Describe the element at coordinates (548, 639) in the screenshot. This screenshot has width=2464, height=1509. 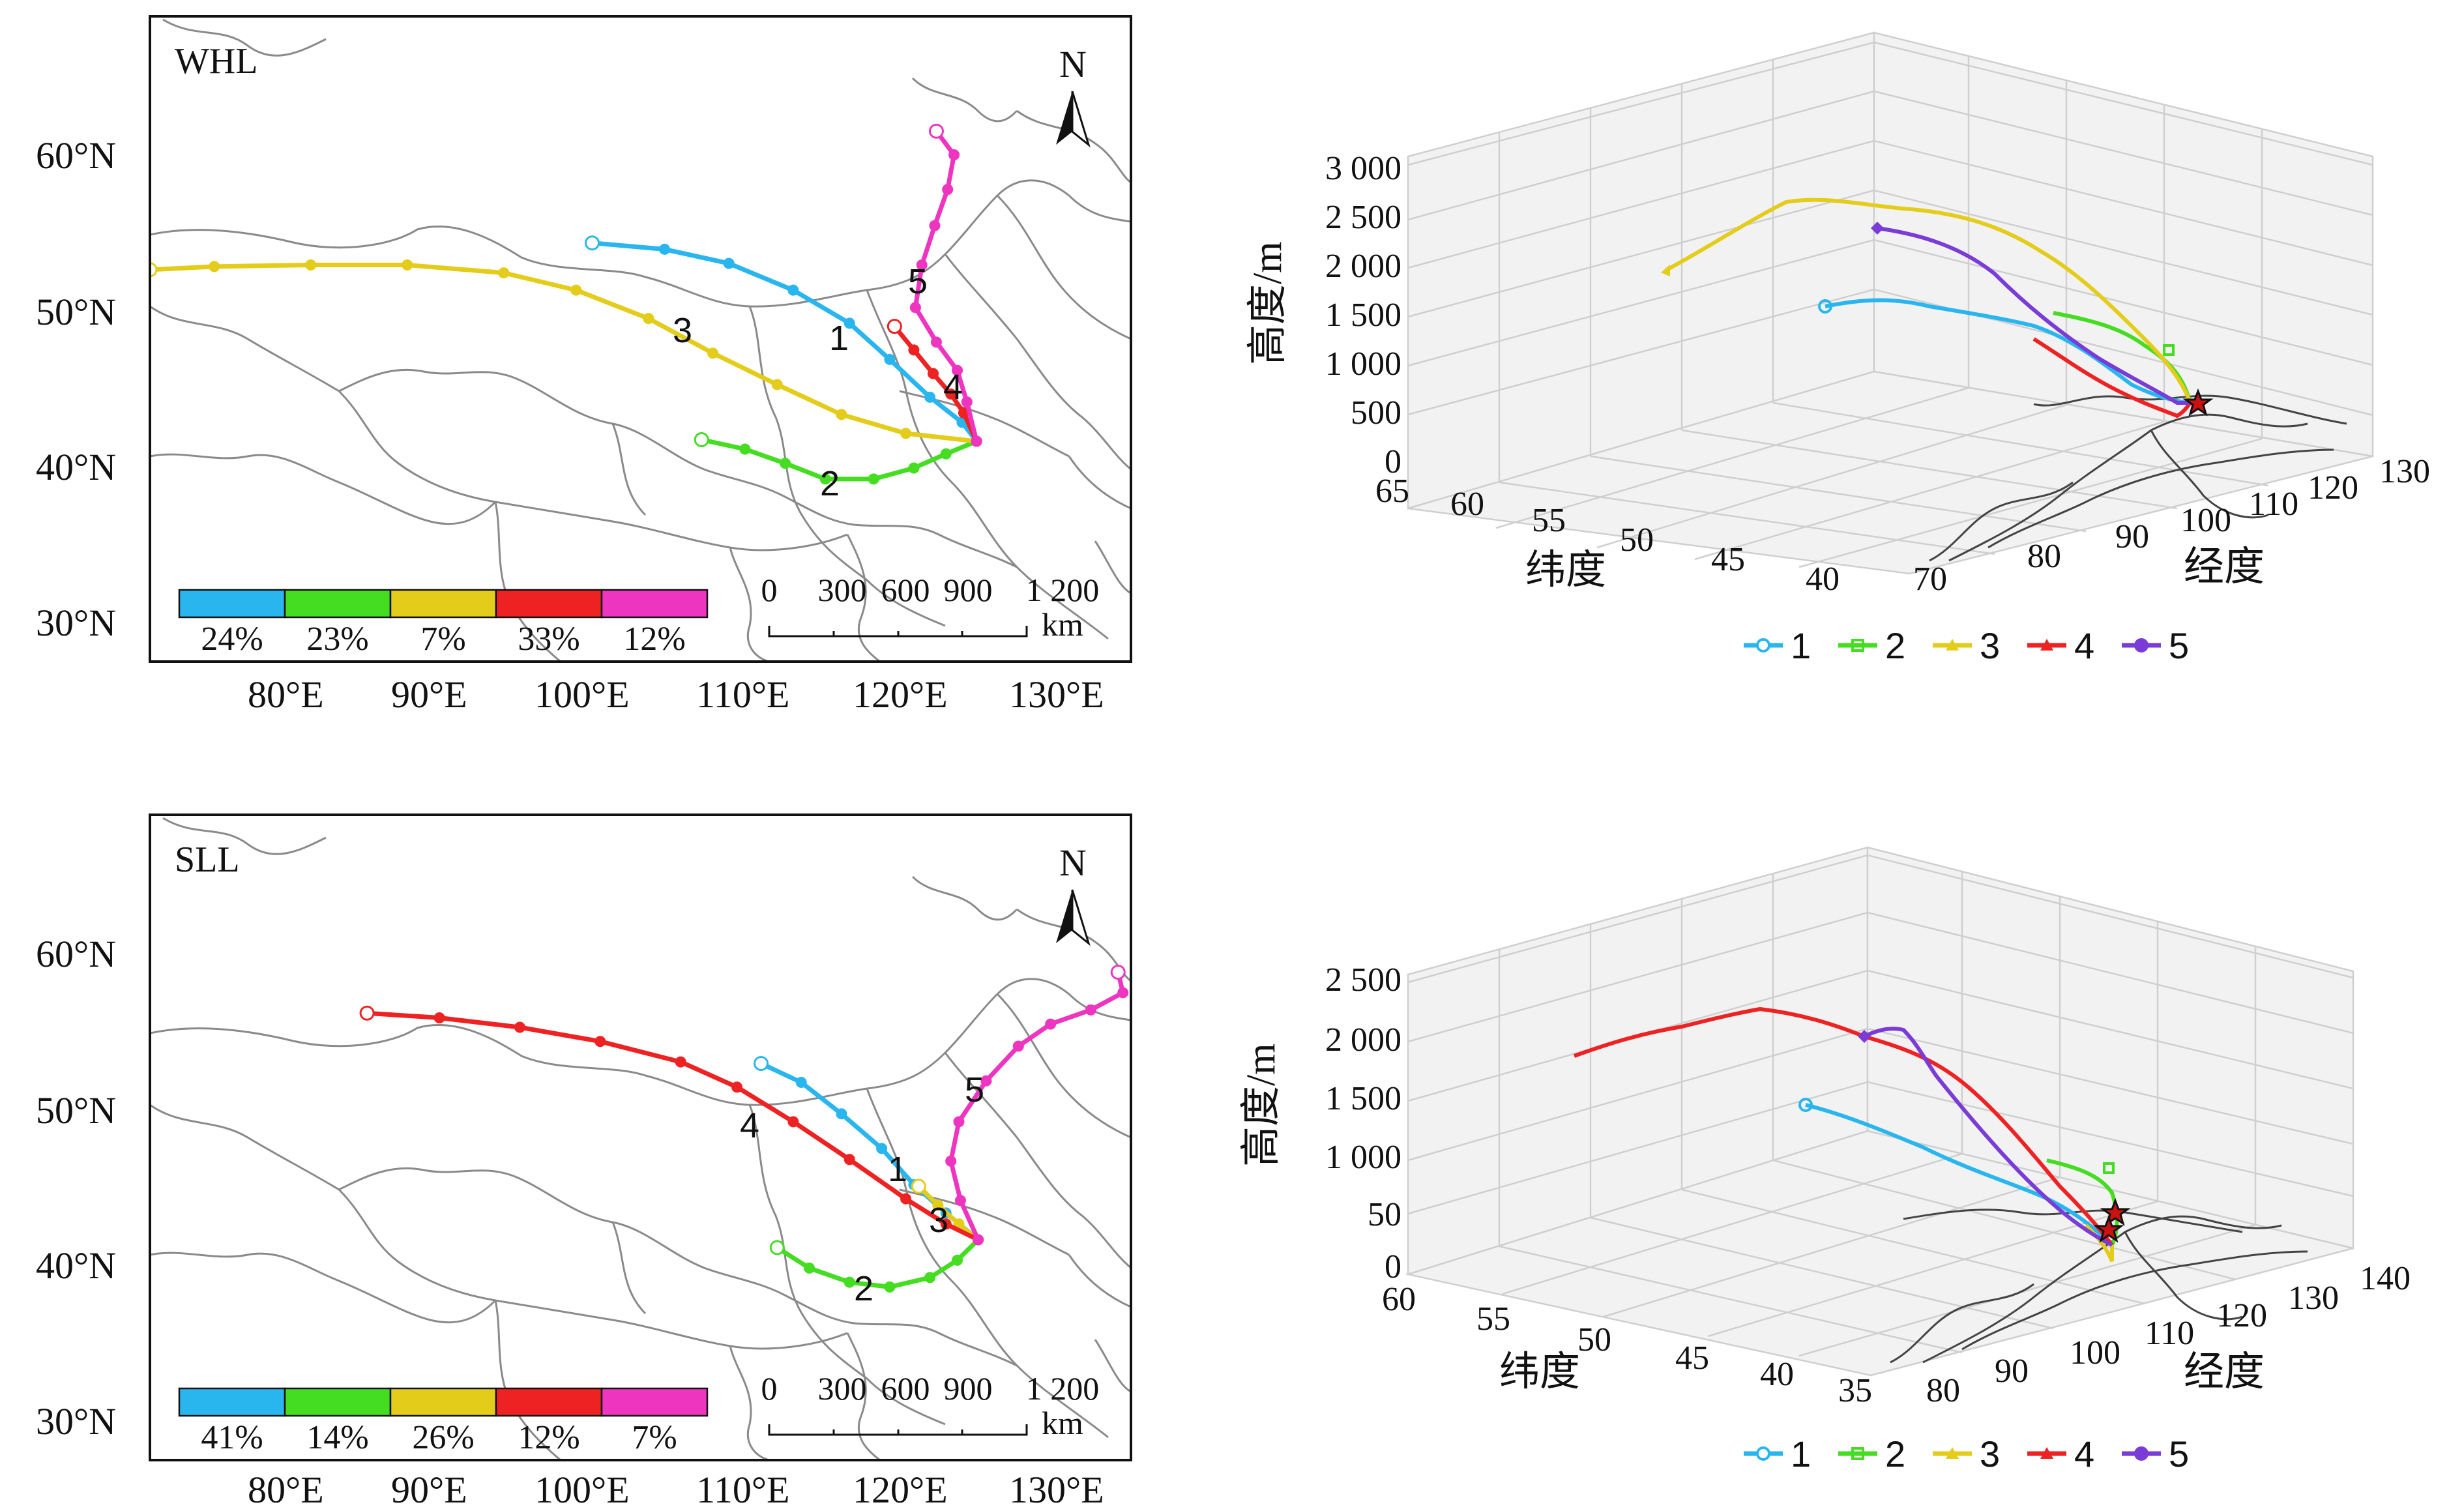
I see `whl_map-colorbar-percent-4: 33%` at that location.